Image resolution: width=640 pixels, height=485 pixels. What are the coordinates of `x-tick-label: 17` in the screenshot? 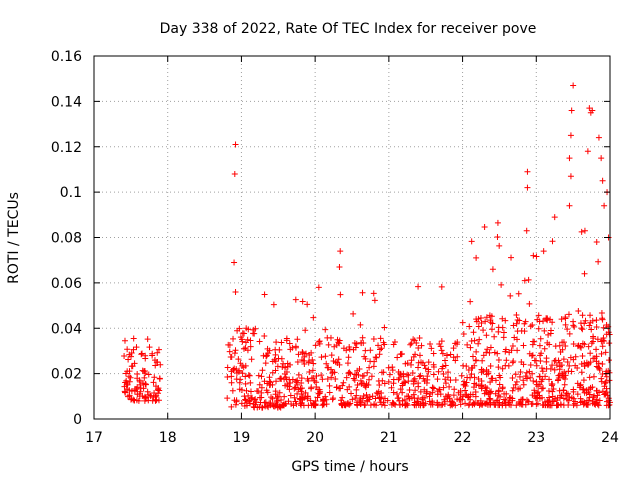 It's located at (94, 438).